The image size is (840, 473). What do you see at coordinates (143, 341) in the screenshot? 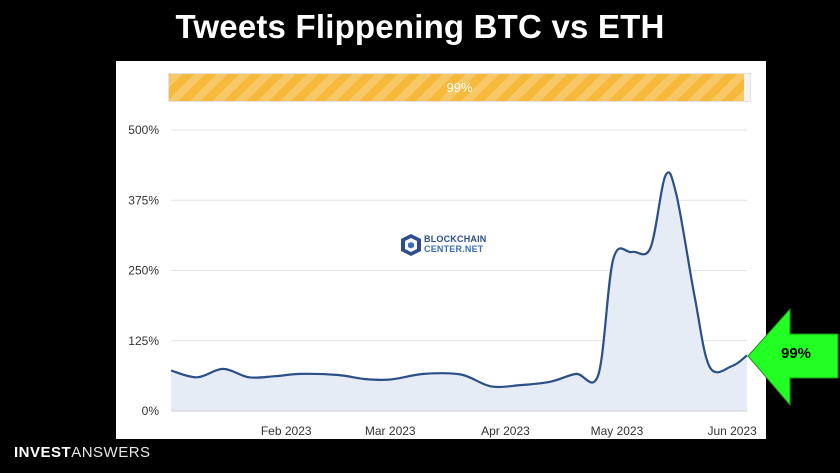
I see `y-tick-label: 125%` at bounding box center [143, 341].